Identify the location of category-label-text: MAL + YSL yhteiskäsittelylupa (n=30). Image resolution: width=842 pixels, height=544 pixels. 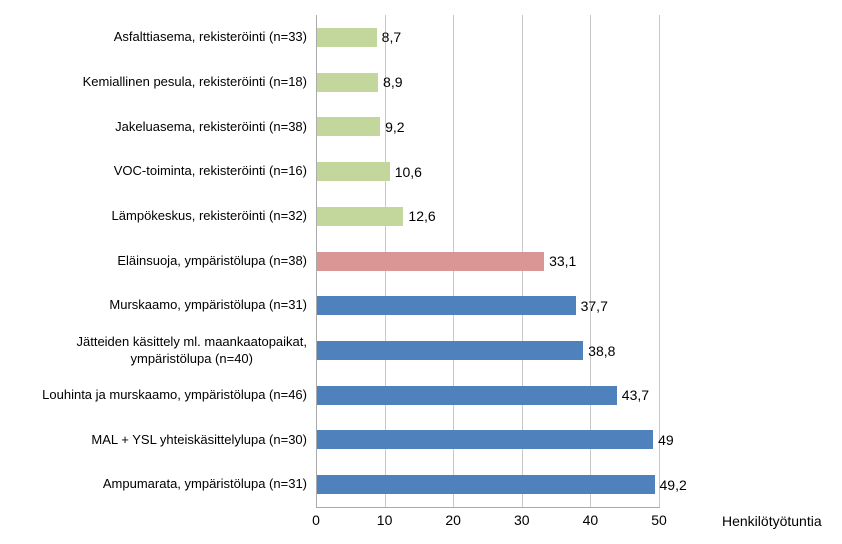
(199, 439).